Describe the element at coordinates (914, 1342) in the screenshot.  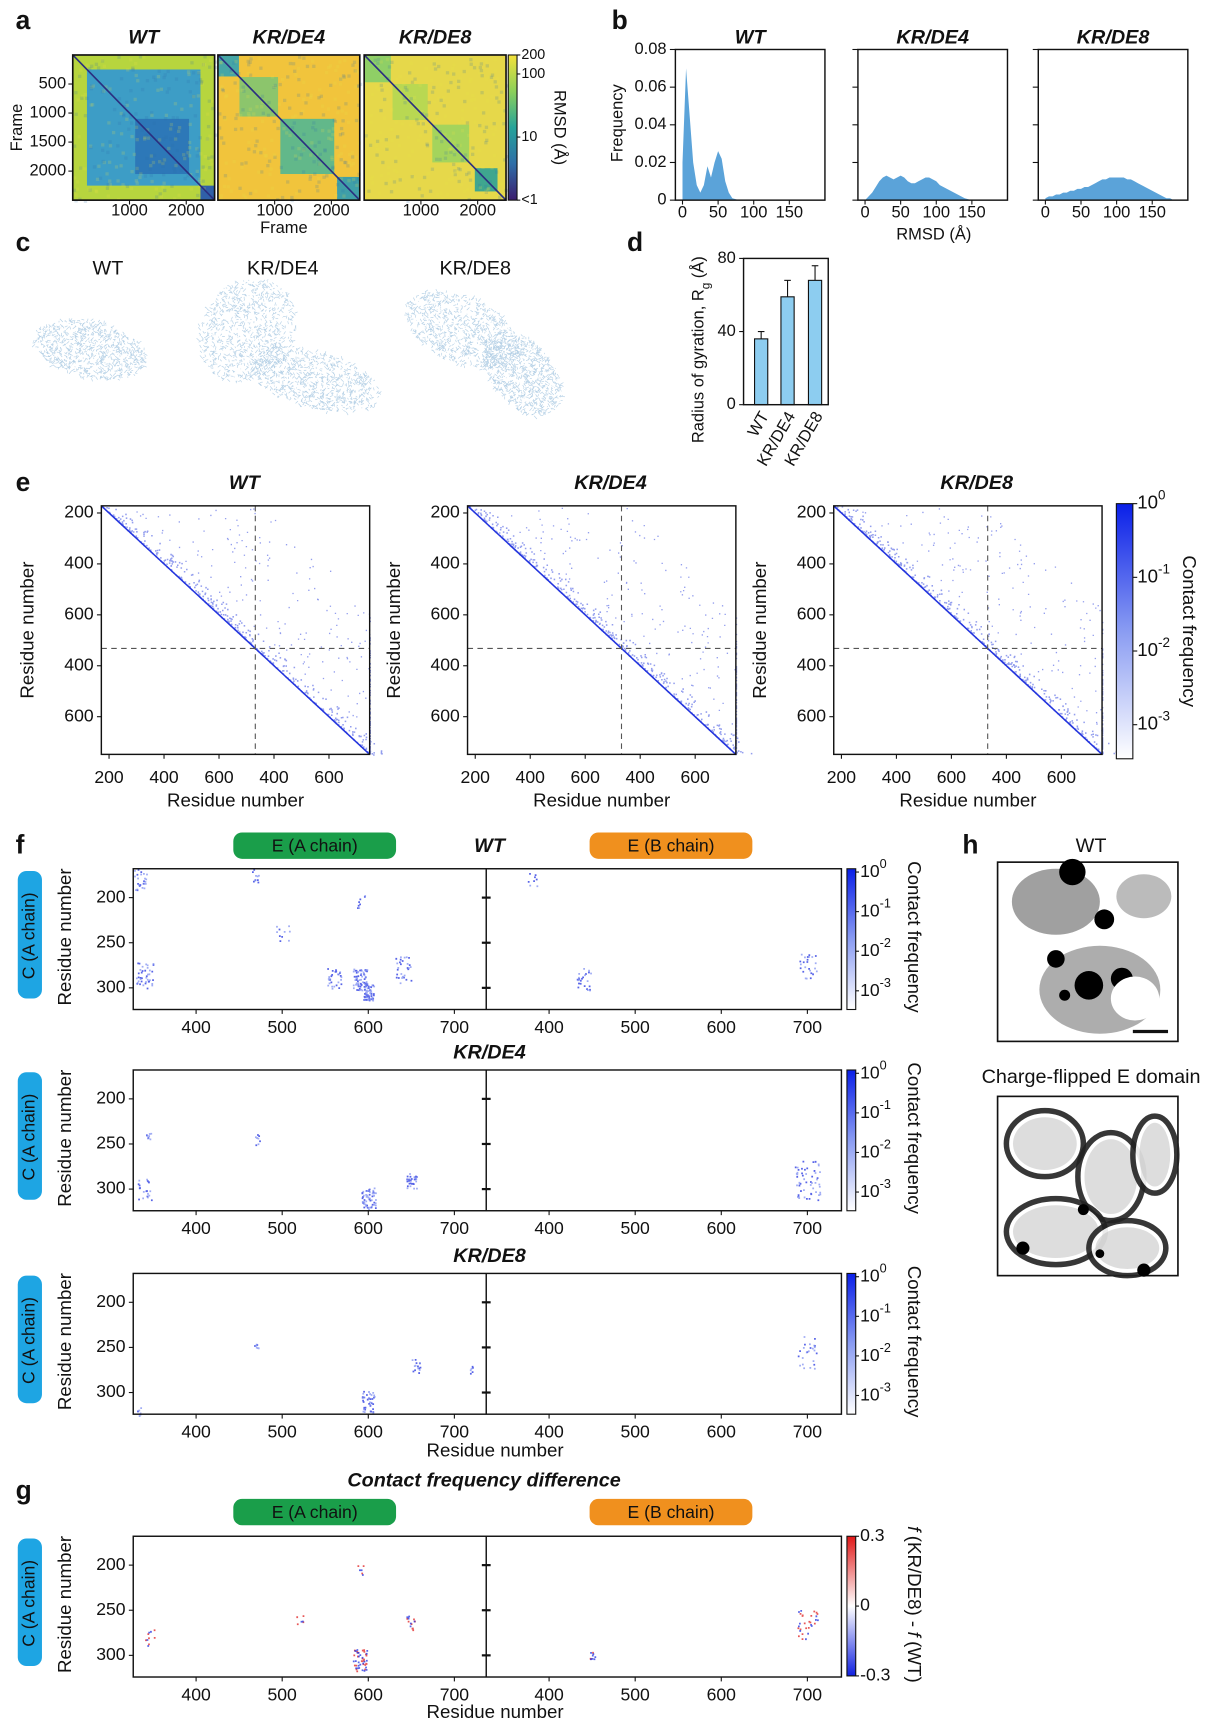
I see `colorbar-label: Contact frequency` at that location.